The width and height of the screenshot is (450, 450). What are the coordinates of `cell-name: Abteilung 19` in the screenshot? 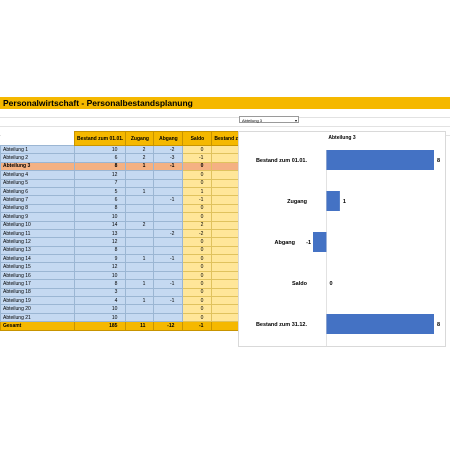 It's located at (37, 301).